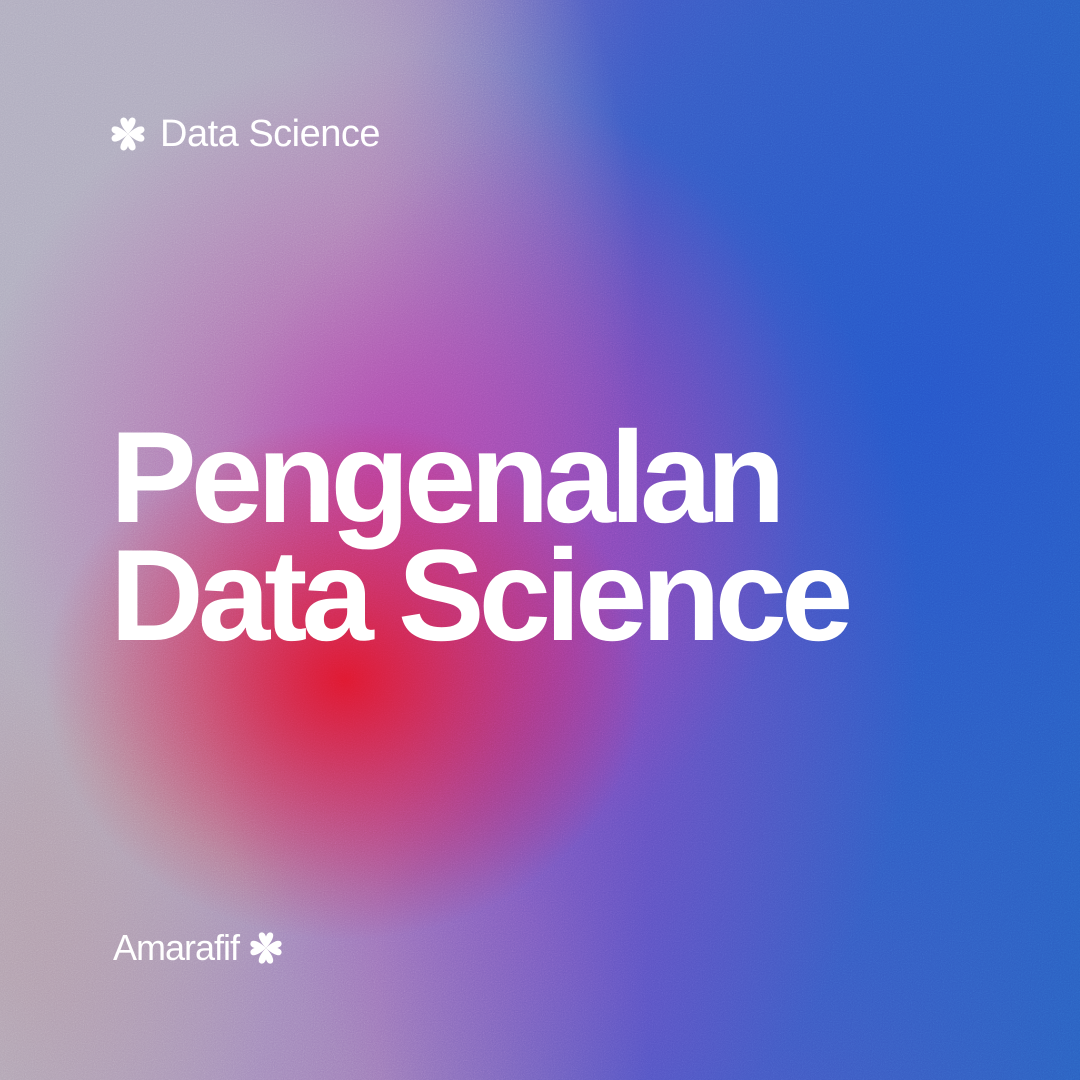 The height and width of the screenshot is (1080, 1080). I want to click on headline-line-2: Data Science, so click(481, 595).